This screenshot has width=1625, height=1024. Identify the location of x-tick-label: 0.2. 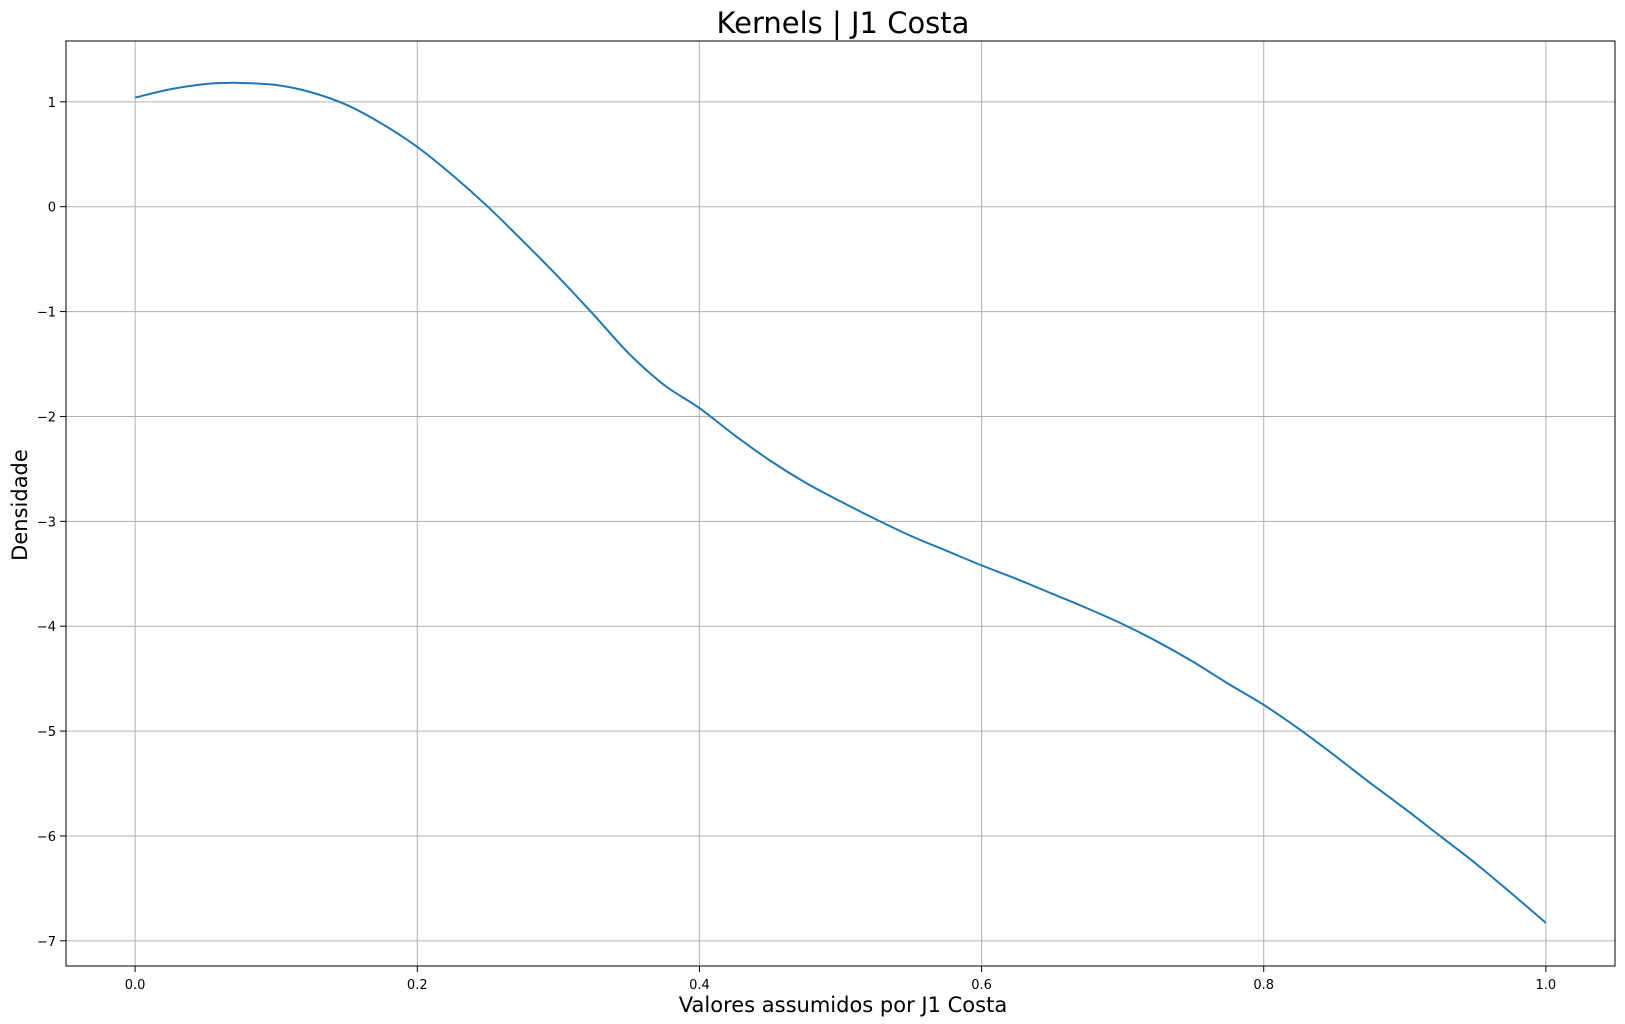
(417, 985).